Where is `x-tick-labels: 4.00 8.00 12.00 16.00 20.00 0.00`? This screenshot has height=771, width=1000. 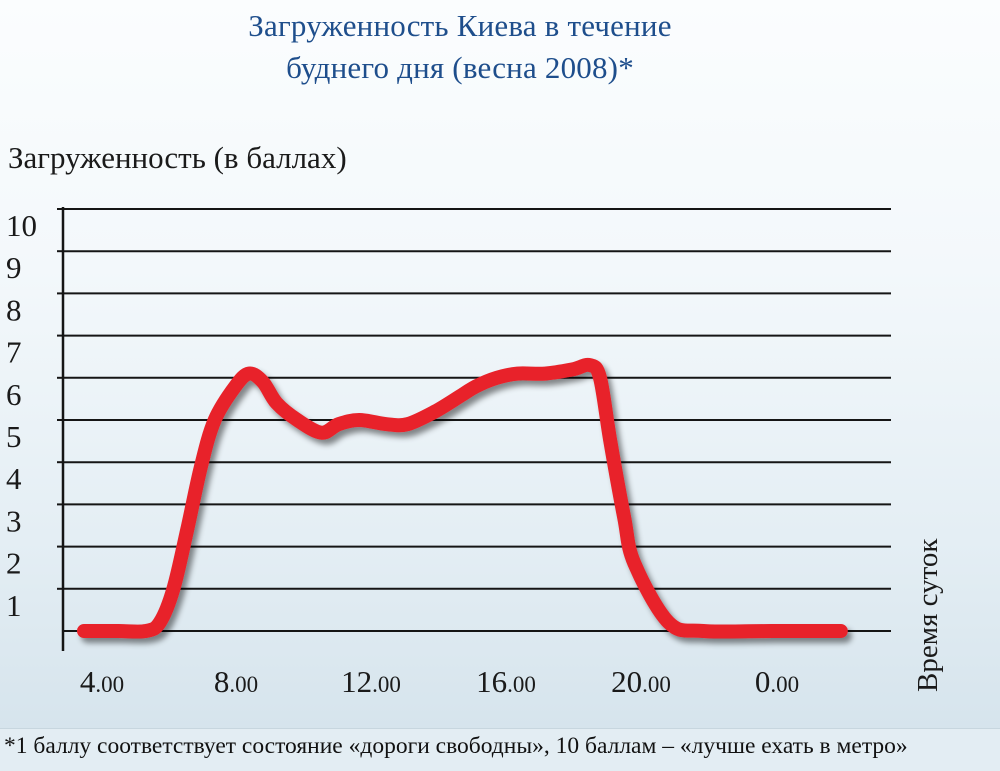 x-tick-labels: 4.00 8.00 12.00 16.00 20.00 0.00 is located at coordinates (439, 681).